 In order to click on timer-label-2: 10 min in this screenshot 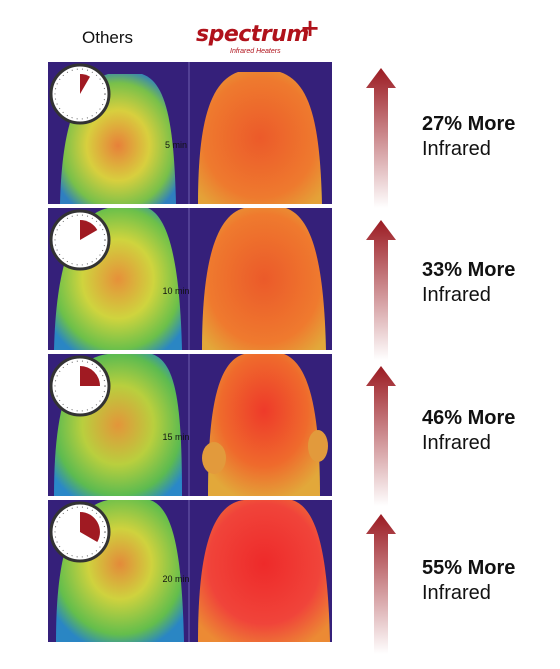, I will do `click(176, 291)`.